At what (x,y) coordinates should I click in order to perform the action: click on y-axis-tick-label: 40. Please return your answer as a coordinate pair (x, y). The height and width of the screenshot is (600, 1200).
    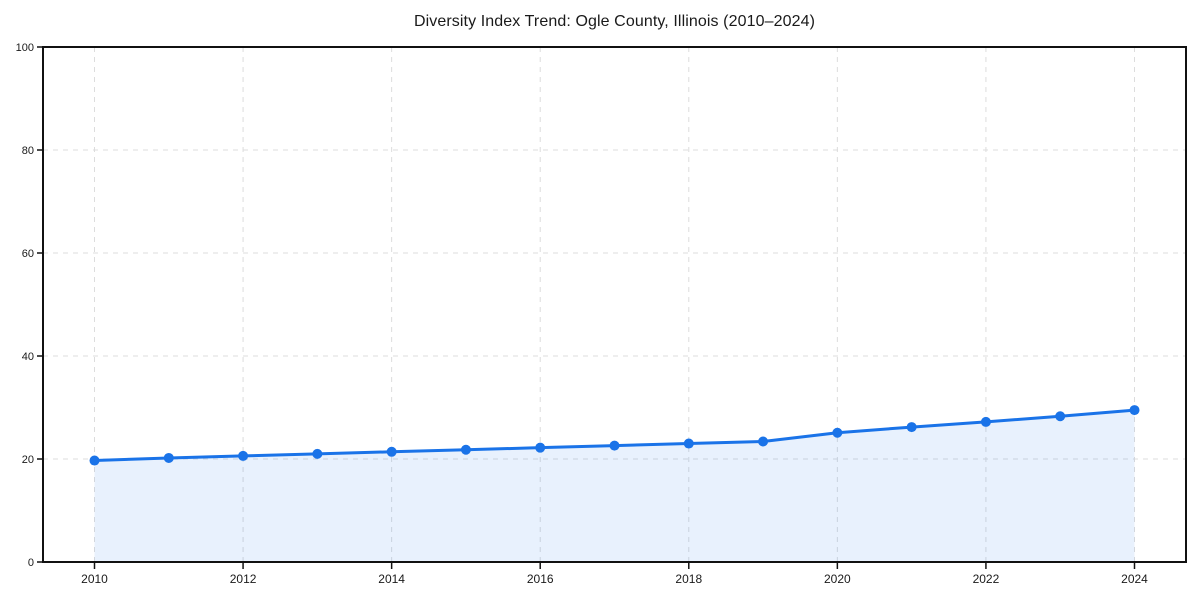
    Looking at the image, I should click on (28, 357).